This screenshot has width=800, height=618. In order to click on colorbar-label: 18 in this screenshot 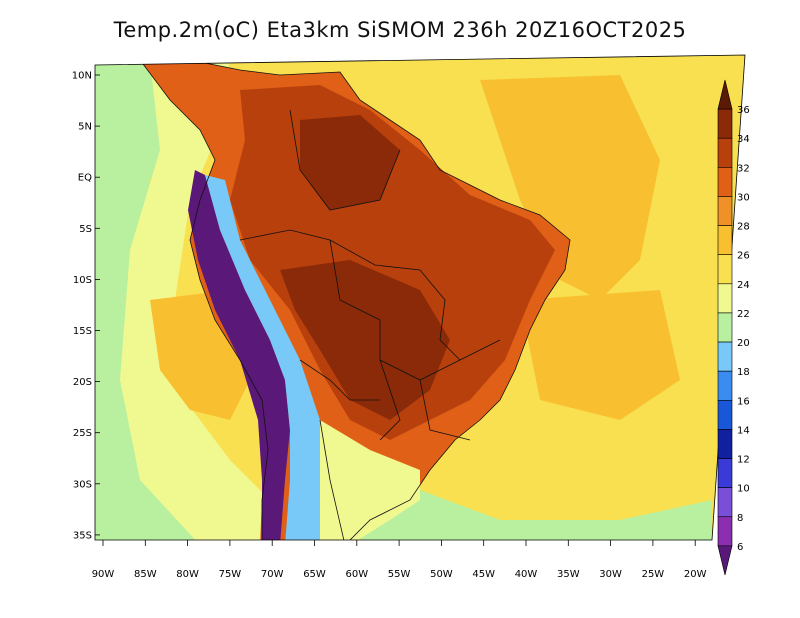, I will do `click(743, 372)`.